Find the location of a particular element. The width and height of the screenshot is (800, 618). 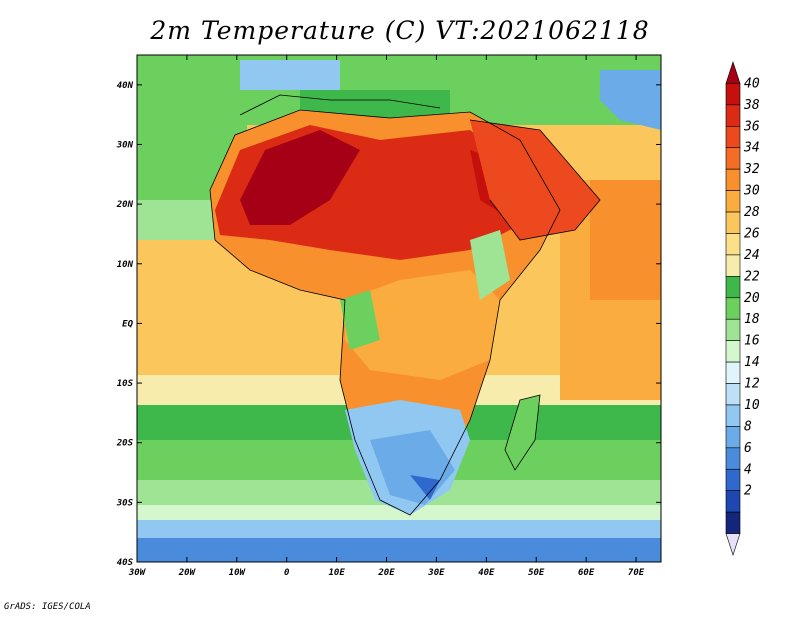

colorbar-bottom-arrow is located at coordinates (733, 544).